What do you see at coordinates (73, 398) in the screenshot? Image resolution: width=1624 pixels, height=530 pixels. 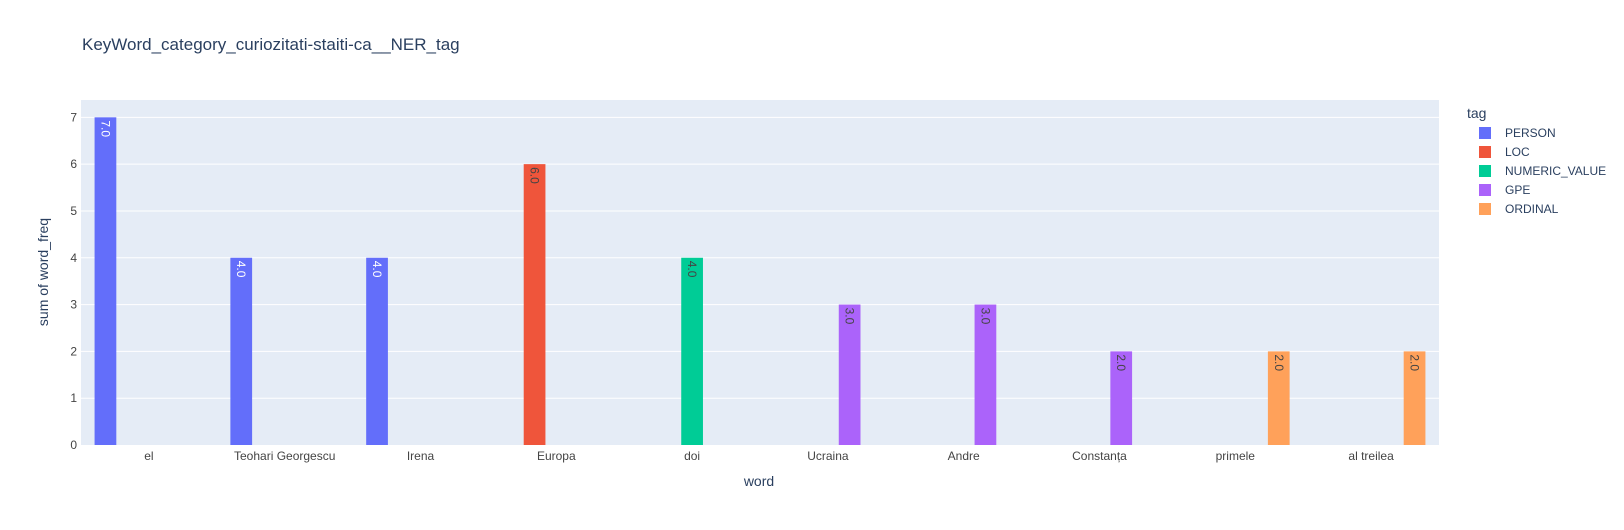 I see `y-tick-label: 1` at bounding box center [73, 398].